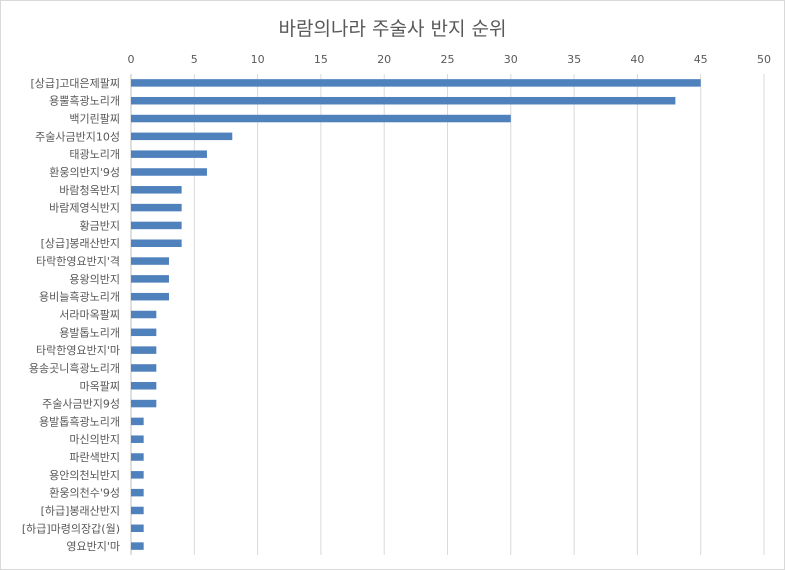 The height and width of the screenshot is (570, 785). I want to click on category-label: 용안의천뇌반지, so click(84, 475).